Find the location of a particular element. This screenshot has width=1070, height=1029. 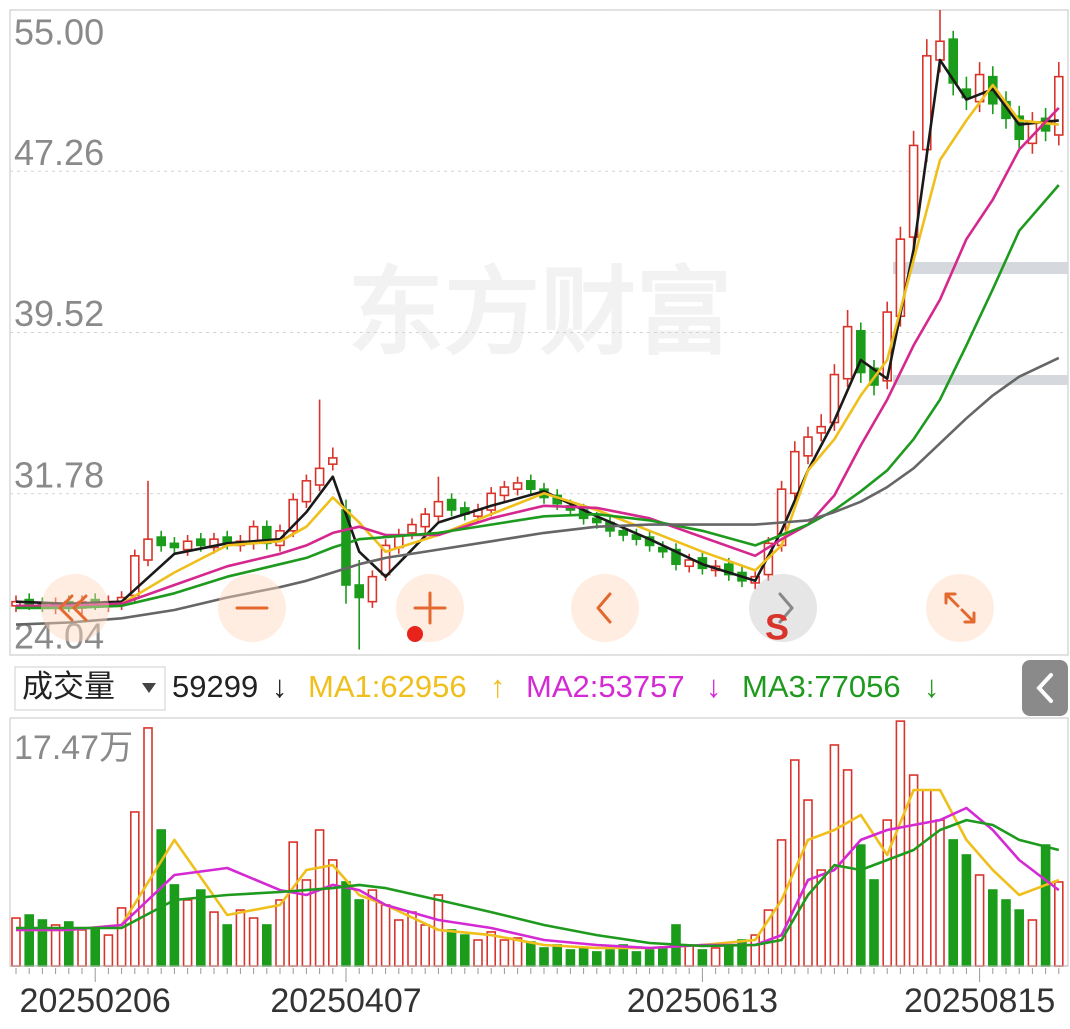

collapse-button is located at coordinates (1045, 688).